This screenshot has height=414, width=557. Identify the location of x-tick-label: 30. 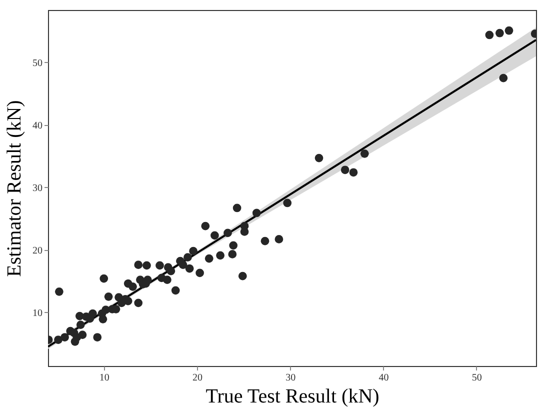
(291, 378).